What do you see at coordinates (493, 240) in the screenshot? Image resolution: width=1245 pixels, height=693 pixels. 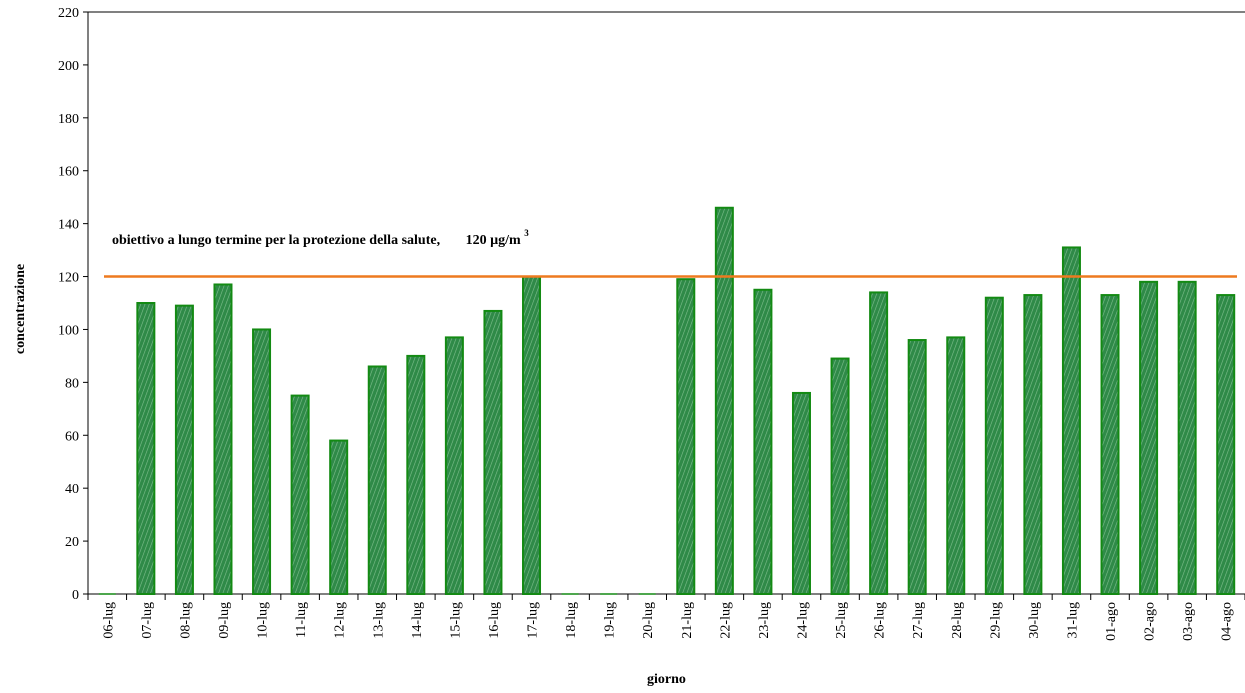 I see `threshold-label-value: 120 µg/m` at bounding box center [493, 240].